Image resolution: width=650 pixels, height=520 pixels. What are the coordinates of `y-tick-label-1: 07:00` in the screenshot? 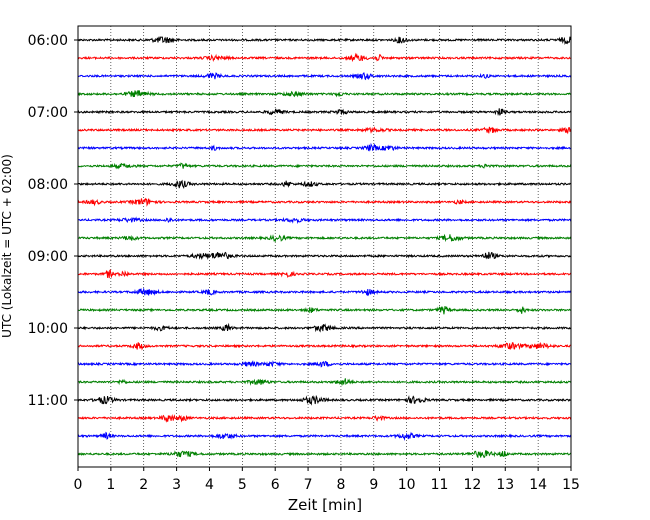 It's located at (48, 113).